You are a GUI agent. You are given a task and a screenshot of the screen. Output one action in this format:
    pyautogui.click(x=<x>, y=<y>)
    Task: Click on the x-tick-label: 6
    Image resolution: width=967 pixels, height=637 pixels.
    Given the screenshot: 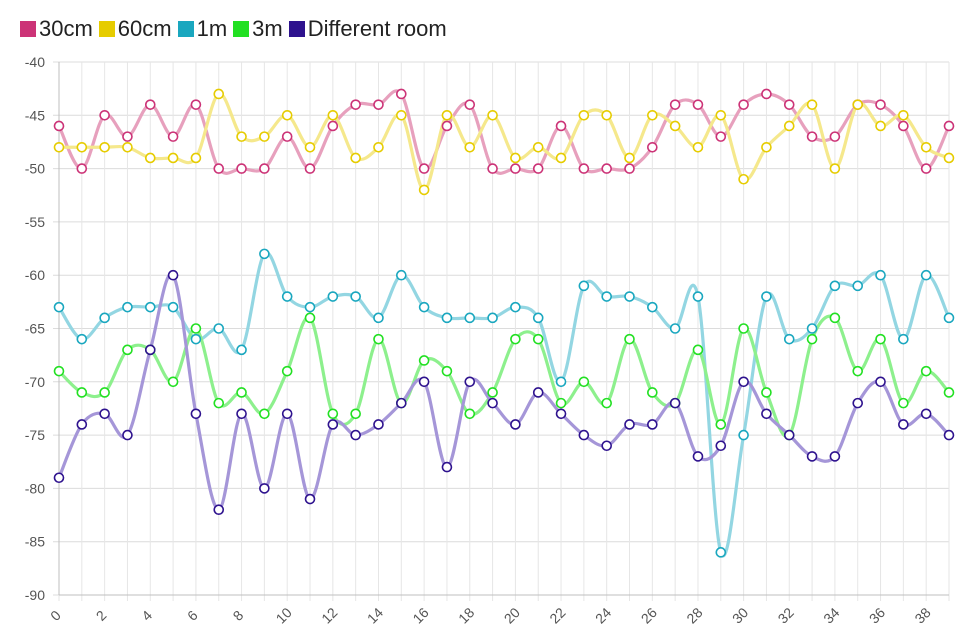 What is the action you would take?
    pyautogui.click(x=192, y=615)
    